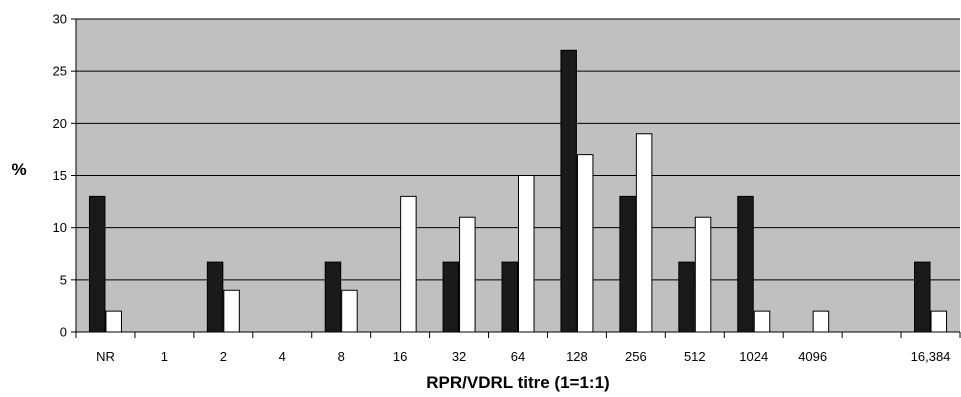 The width and height of the screenshot is (961, 397). What do you see at coordinates (753, 356) in the screenshot?
I see `x-tick-label: 1024` at bounding box center [753, 356].